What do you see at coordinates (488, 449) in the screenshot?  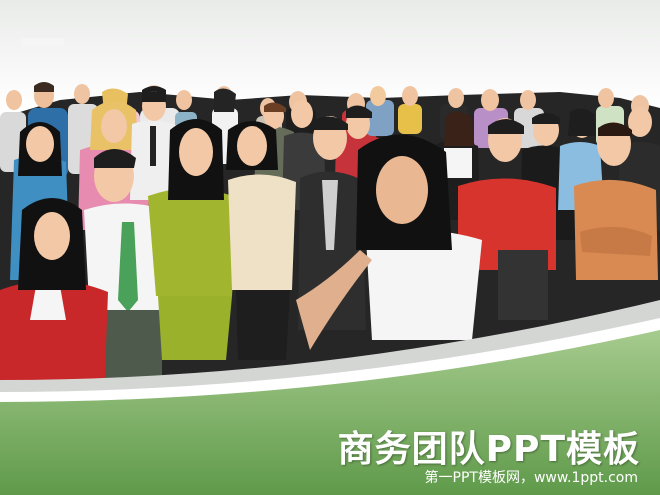 I see `slide-title: 商务团队PPT模板` at bounding box center [488, 449].